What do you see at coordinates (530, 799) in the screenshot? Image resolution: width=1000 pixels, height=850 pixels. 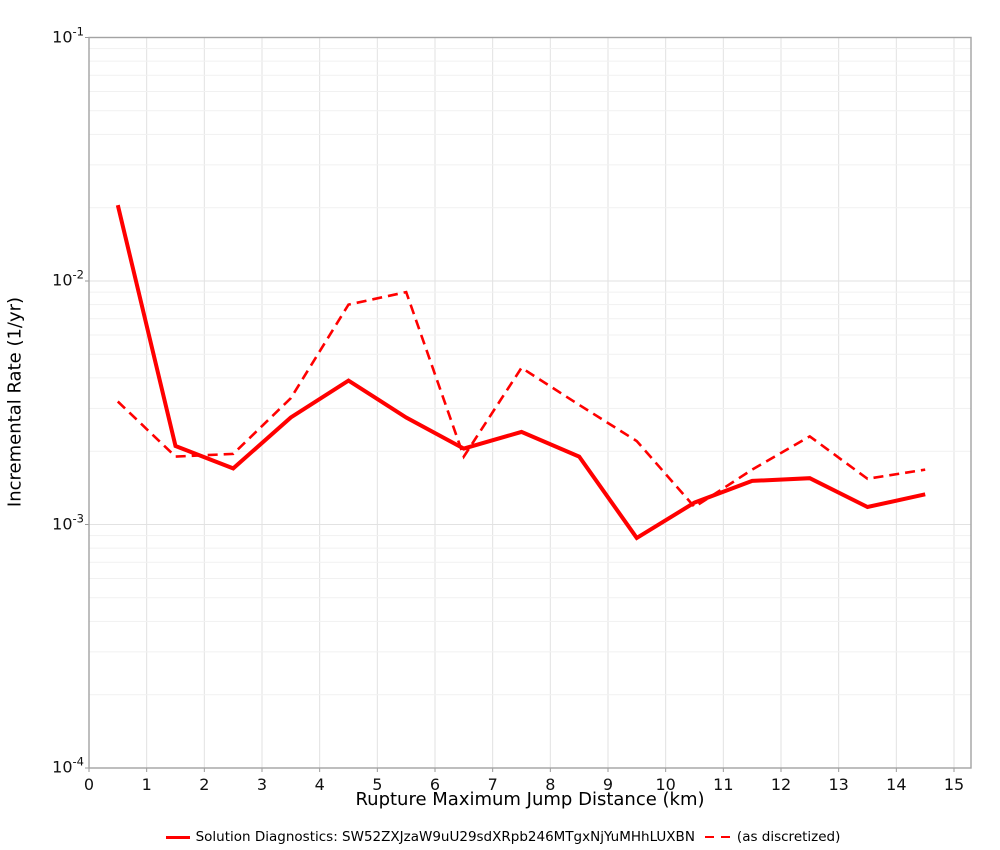 I see `x-axis-title: Rupture Maximum Jump Distance (km)` at bounding box center [530, 799].